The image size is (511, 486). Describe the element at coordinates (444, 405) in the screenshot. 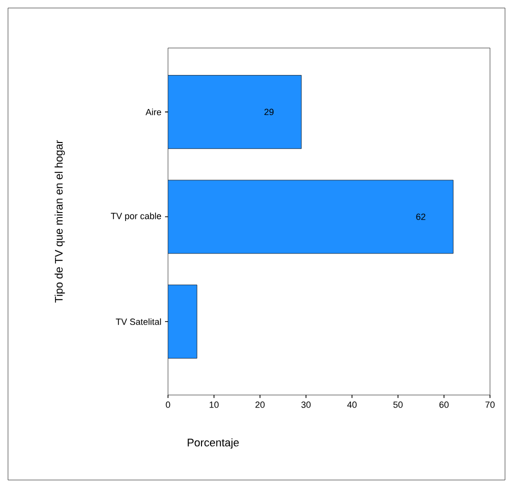

I see `x-tick-label: 60` at that location.